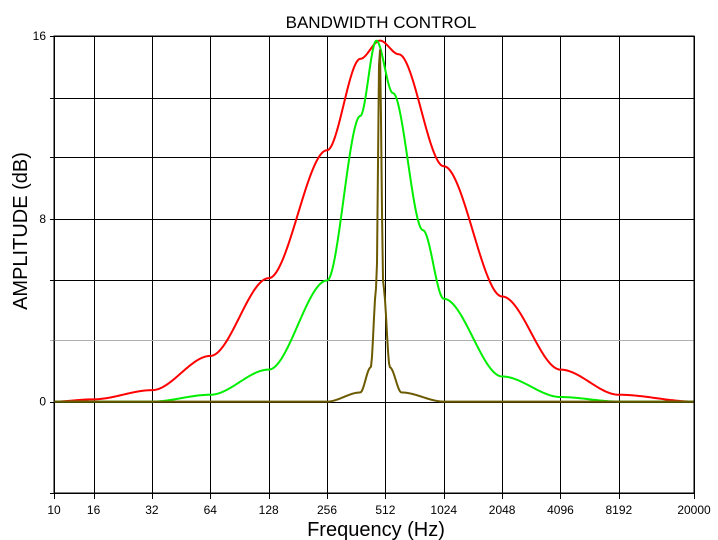 This screenshot has width=718, height=540. What do you see at coordinates (40, 36) in the screenshot?
I see `y-tick-label: 16` at bounding box center [40, 36].